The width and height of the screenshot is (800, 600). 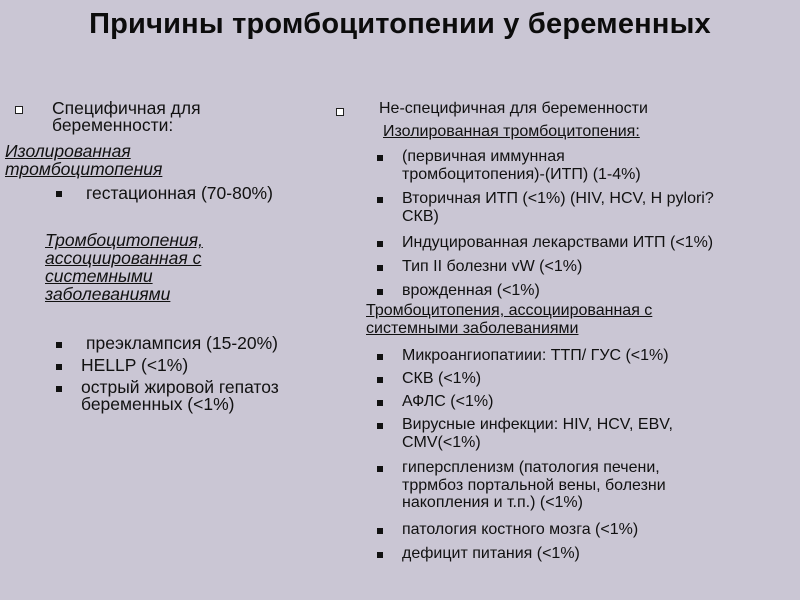 What do you see at coordinates (135, 365) in the screenshot?
I see `left-group2-item: HELLP (<1%)` at bounding box center [135, 365].